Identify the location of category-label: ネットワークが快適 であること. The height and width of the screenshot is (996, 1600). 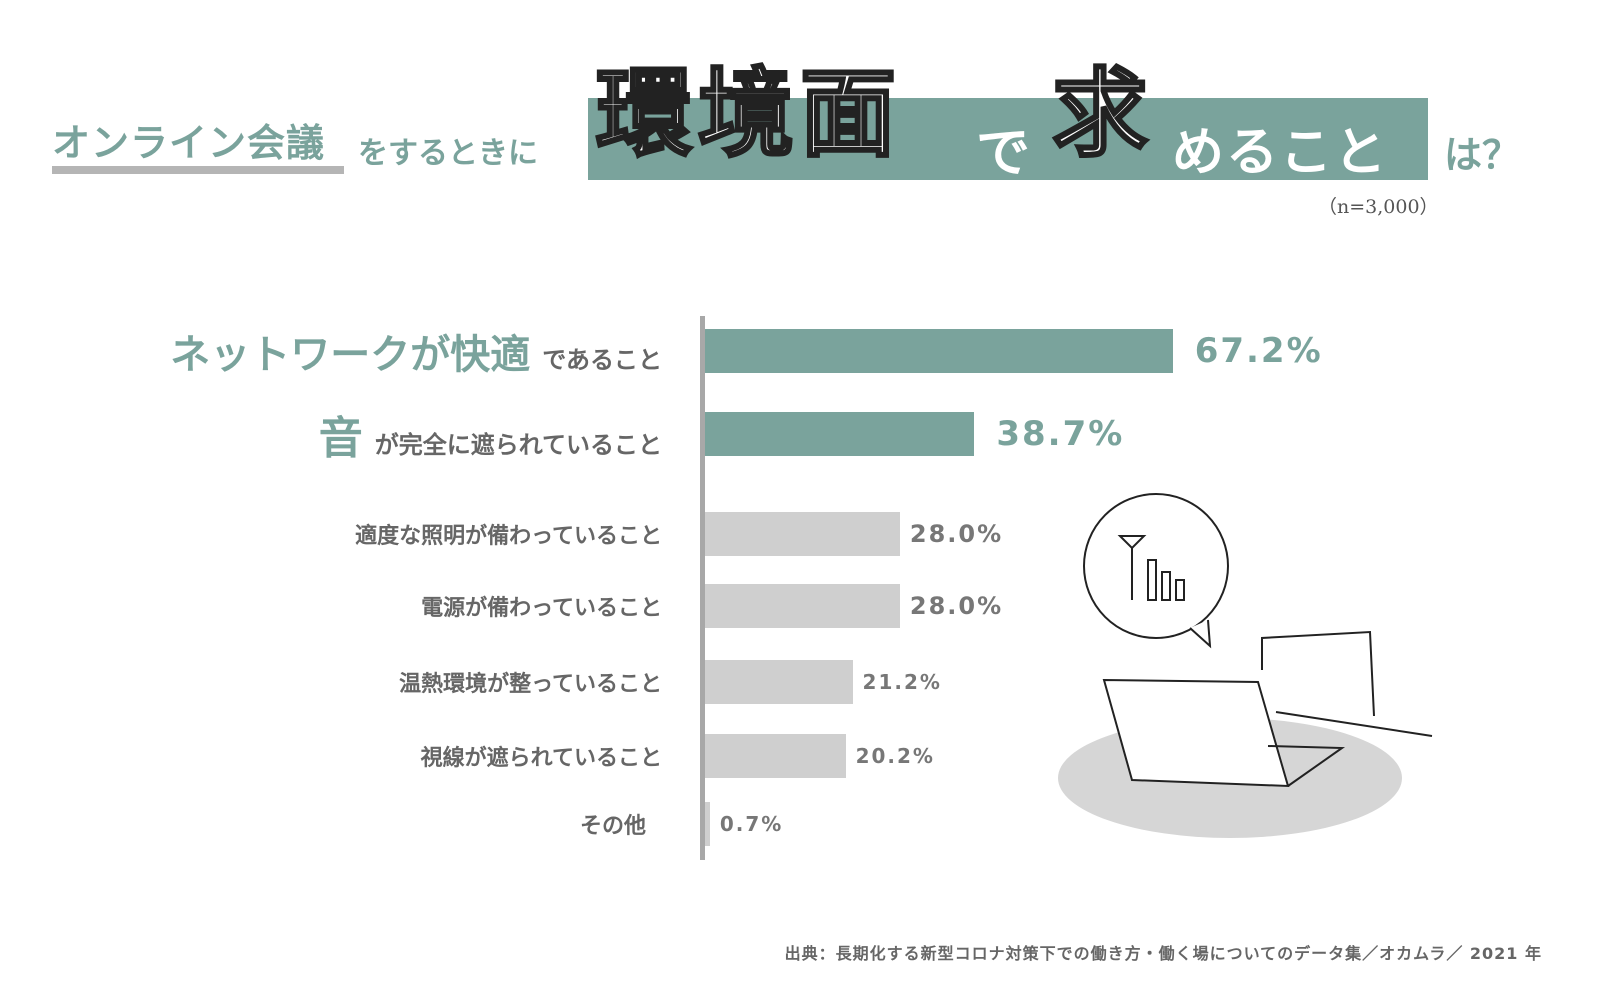
(416, 351).